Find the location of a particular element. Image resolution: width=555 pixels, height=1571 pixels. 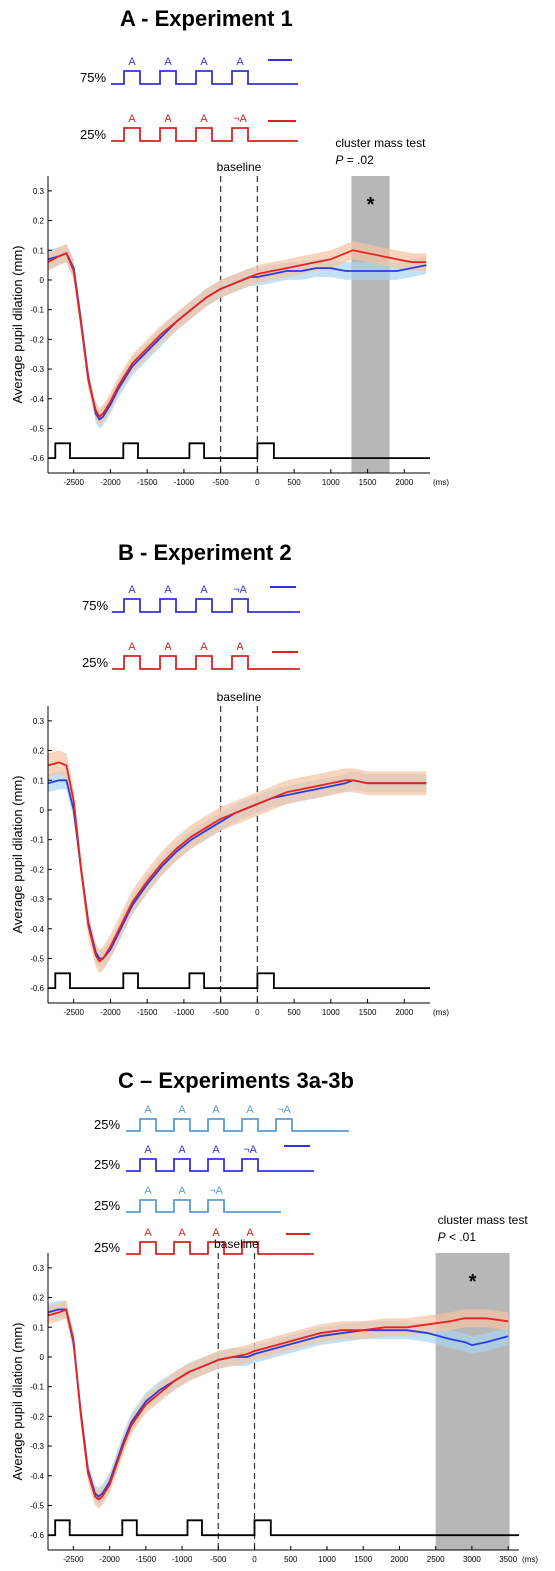

x-tick-label: 1500 is located at coordinates (368, 482).